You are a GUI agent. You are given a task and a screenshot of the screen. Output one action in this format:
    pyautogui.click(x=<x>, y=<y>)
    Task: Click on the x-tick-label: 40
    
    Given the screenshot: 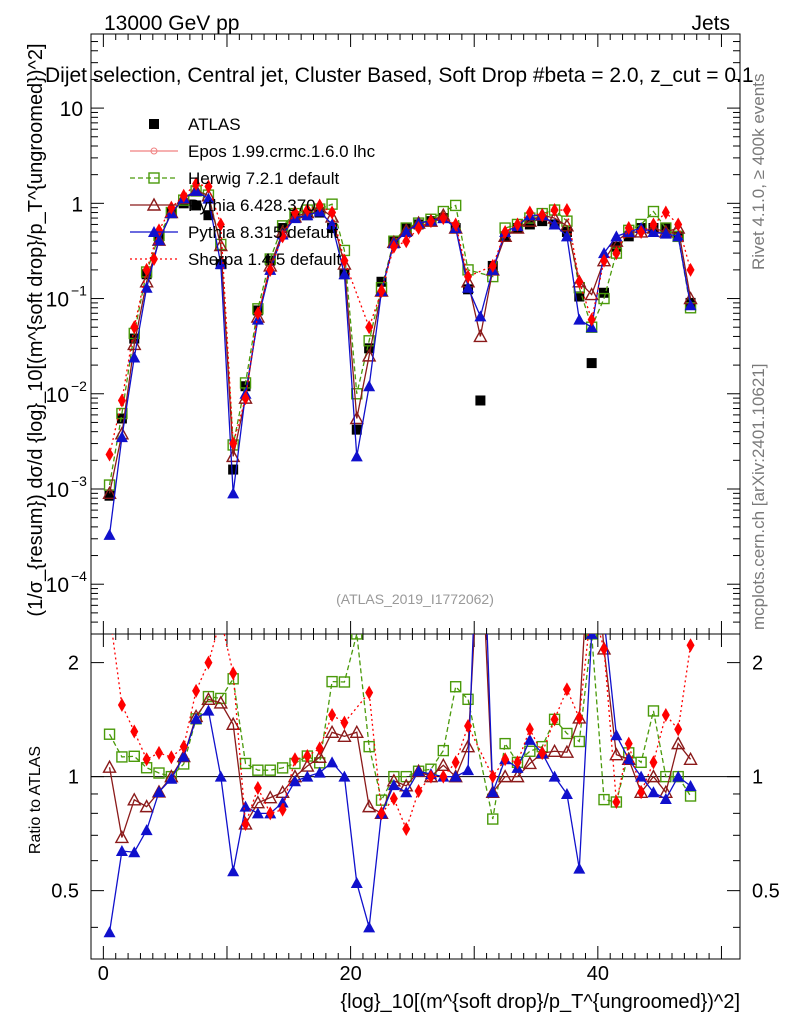 What is the action you would take?
    pyautogui.click(x=598, y=974)
    